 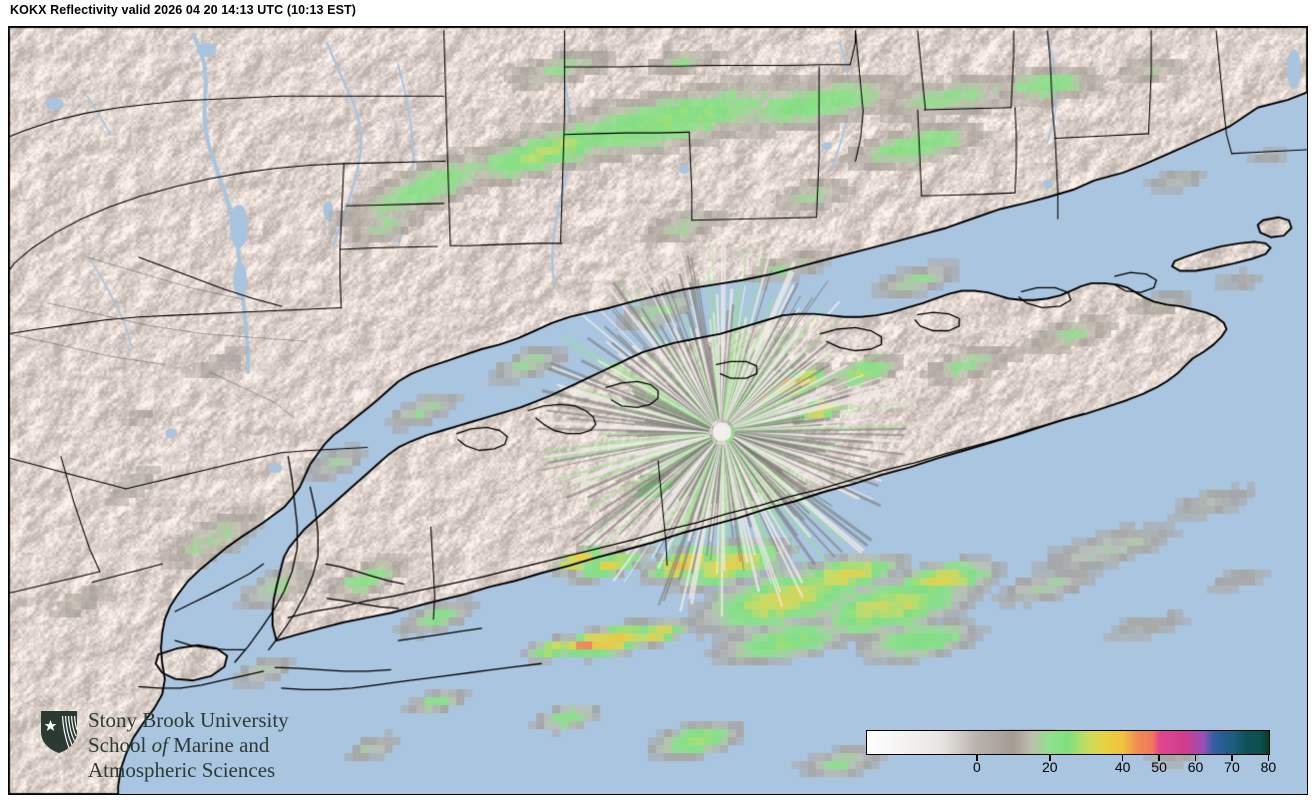 I want to click on colorbar-tick-label: 20, so click(x=1049, y=767).